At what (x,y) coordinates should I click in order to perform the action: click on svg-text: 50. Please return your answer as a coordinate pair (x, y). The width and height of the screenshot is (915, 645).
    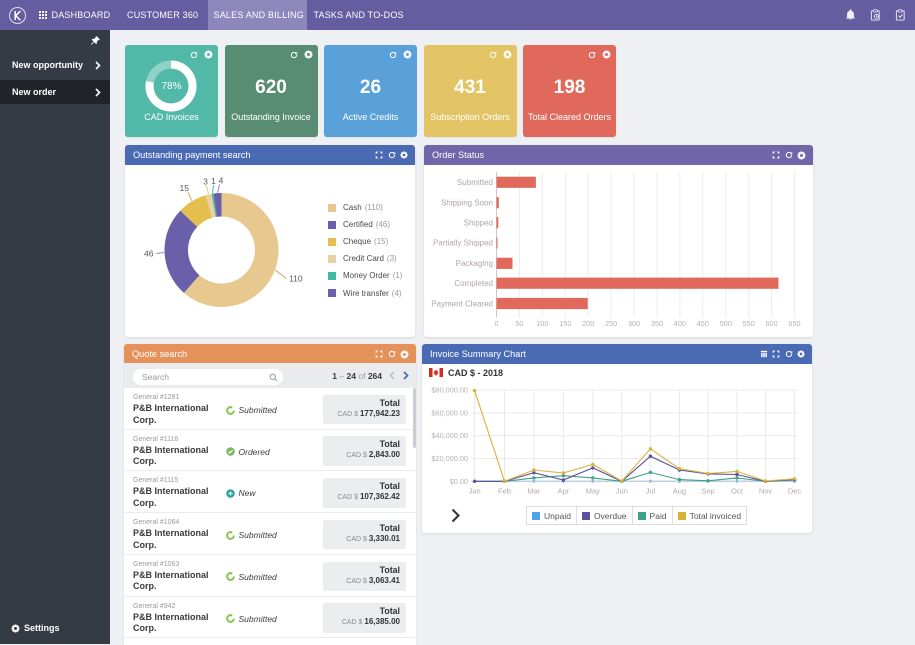
    Looking at the image, I should click on (519, 323).